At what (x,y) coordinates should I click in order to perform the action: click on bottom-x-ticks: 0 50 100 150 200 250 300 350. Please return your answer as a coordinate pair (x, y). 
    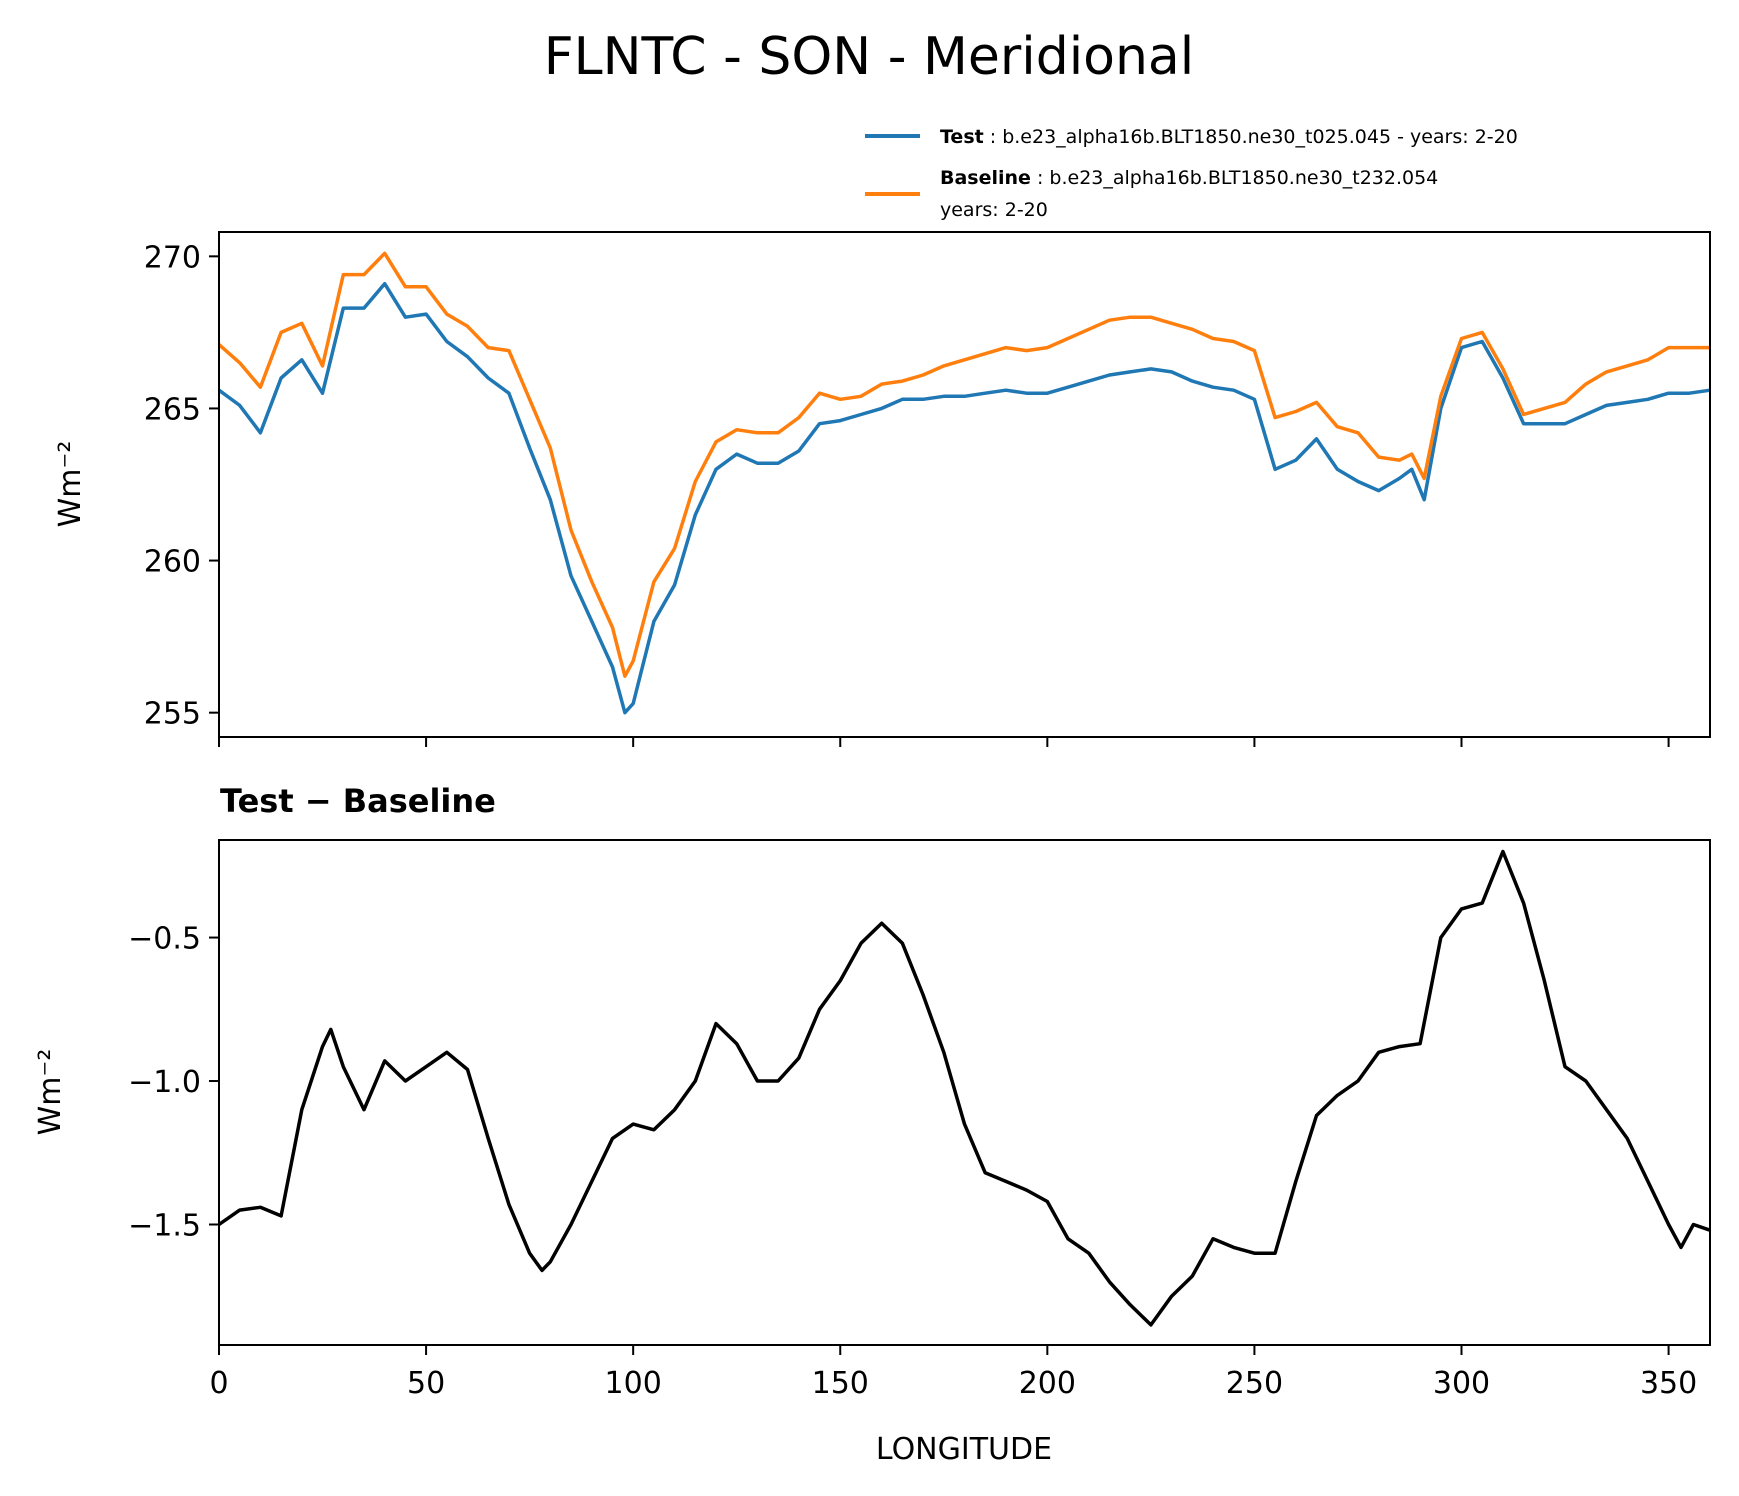
    Looking at the image, I should click on (953, 1373).